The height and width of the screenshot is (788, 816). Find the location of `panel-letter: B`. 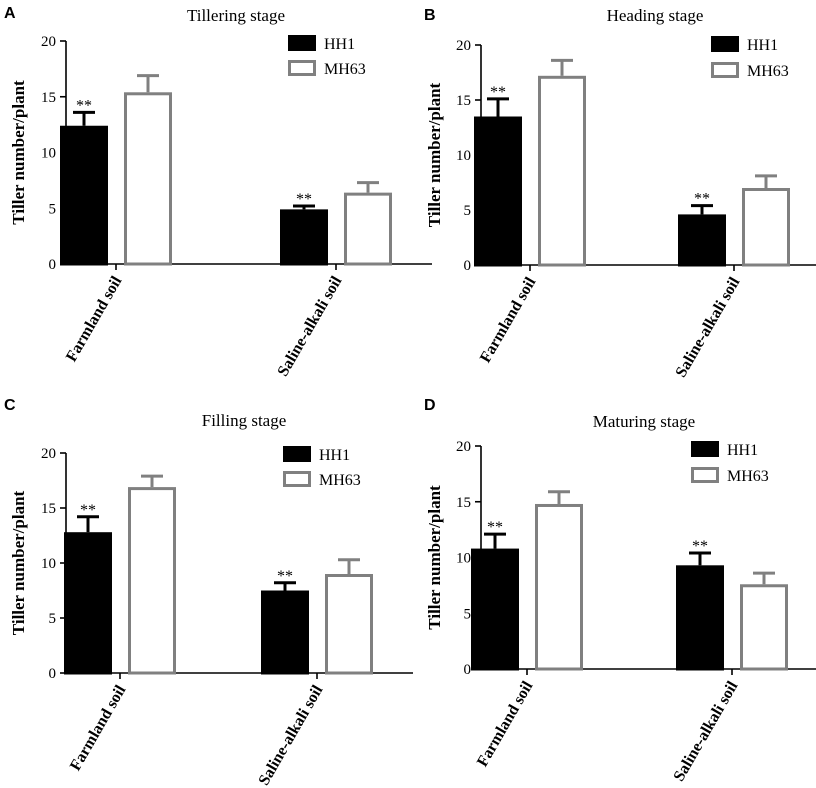

panel-letter: B is located at coordinates (430, 15).